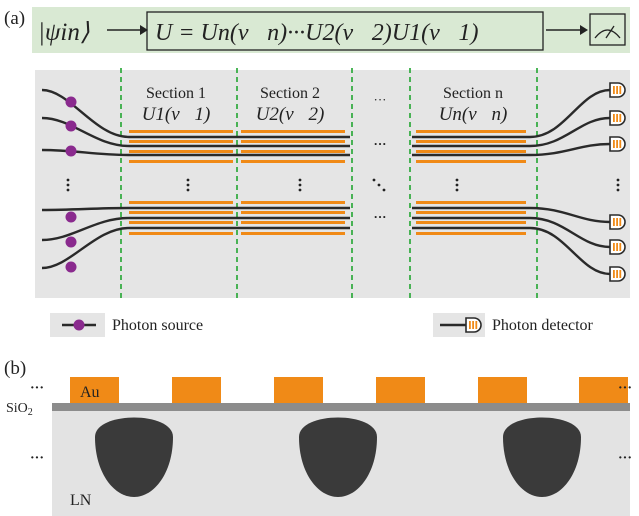  I want to click on electrodes, so click(327, 182).